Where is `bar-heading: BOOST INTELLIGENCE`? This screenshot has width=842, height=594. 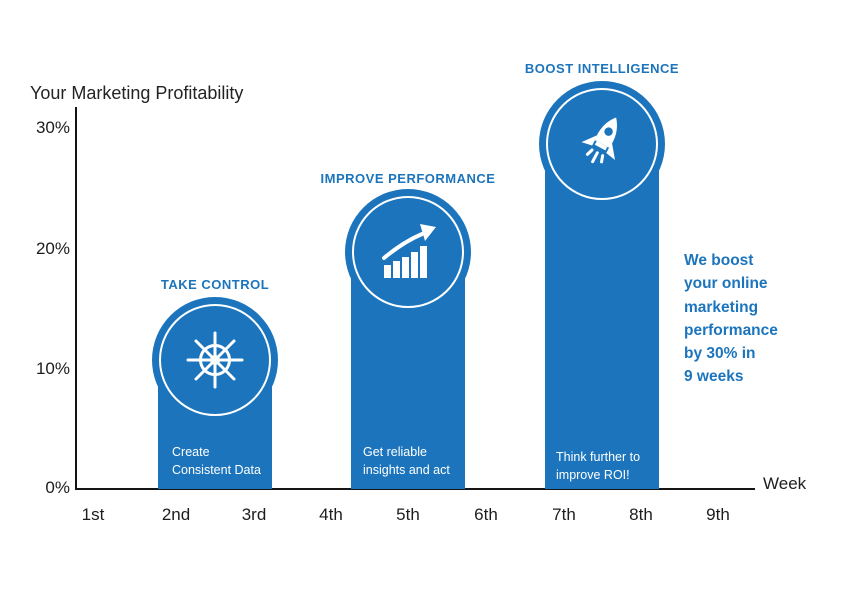 bar-heading: BOOST INTELLIGENCE is located at coordinates (602, 68).